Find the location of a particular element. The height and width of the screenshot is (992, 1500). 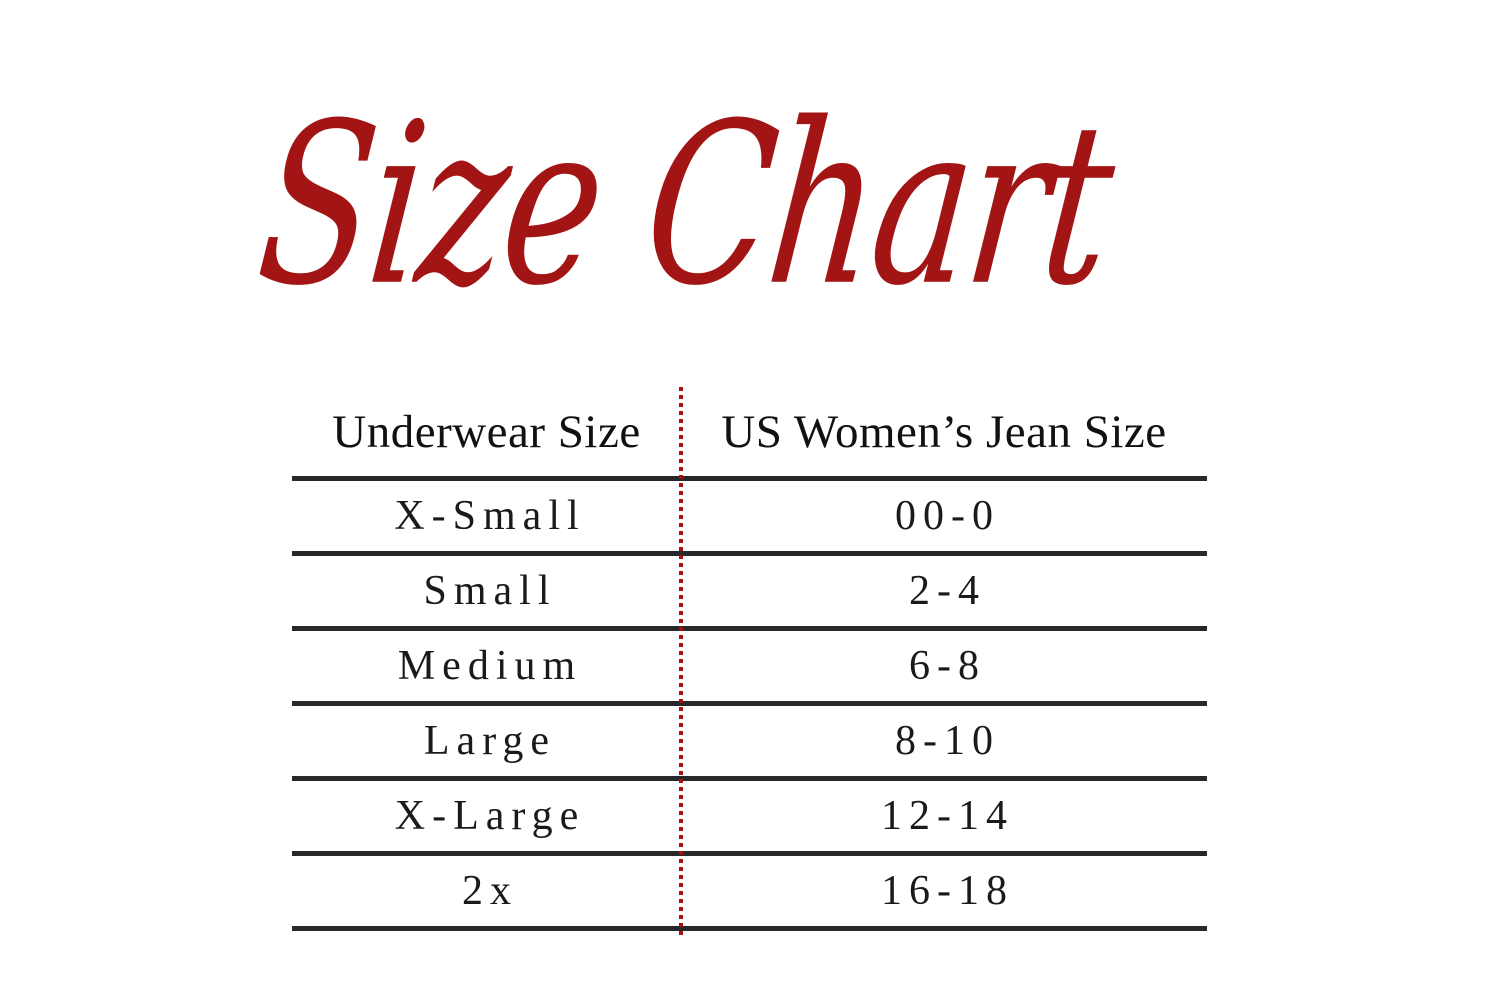

dotted-column-divider is located at coordinates (681, 661).